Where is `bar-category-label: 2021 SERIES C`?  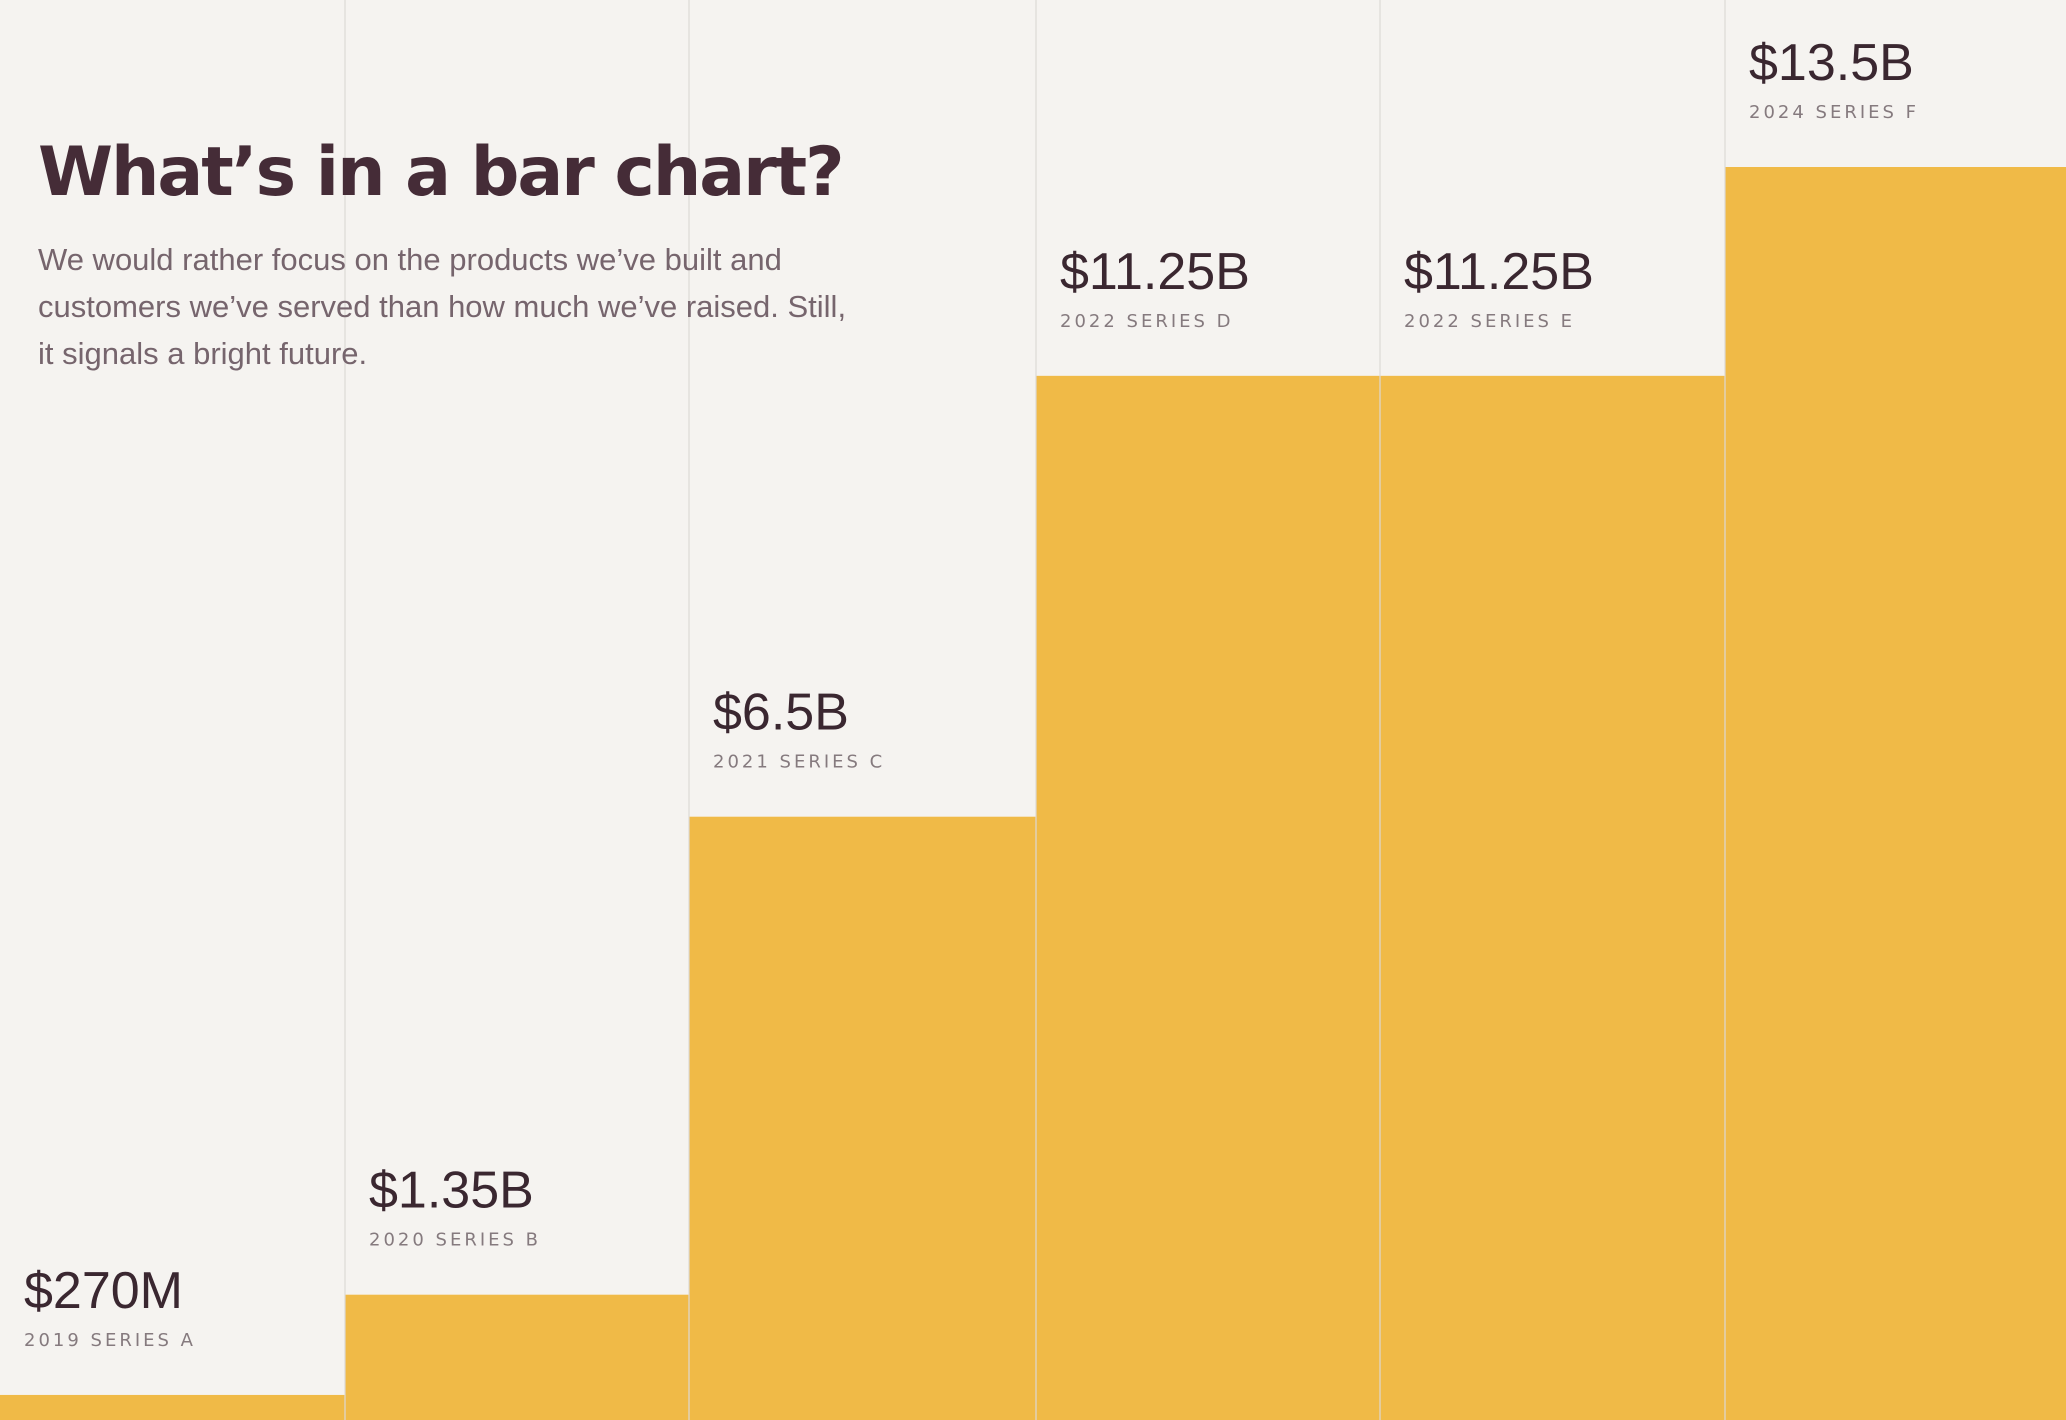 bar-category-label: 2021 SERIES C is located at coordinates (799, 762).